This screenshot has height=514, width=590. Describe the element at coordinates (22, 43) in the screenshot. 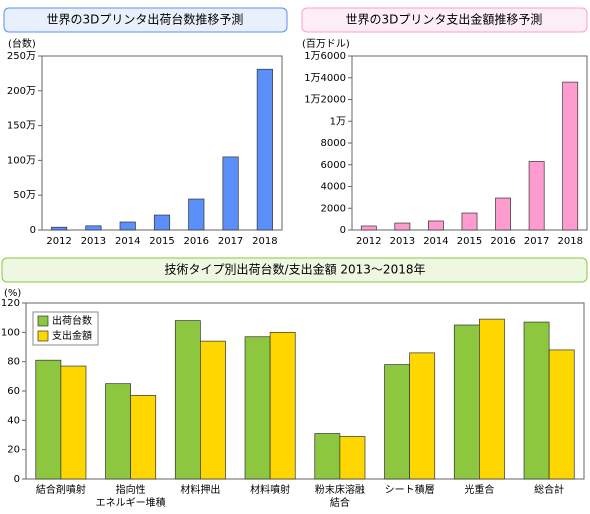

I see `y-axis-label: (台数)` at that location.